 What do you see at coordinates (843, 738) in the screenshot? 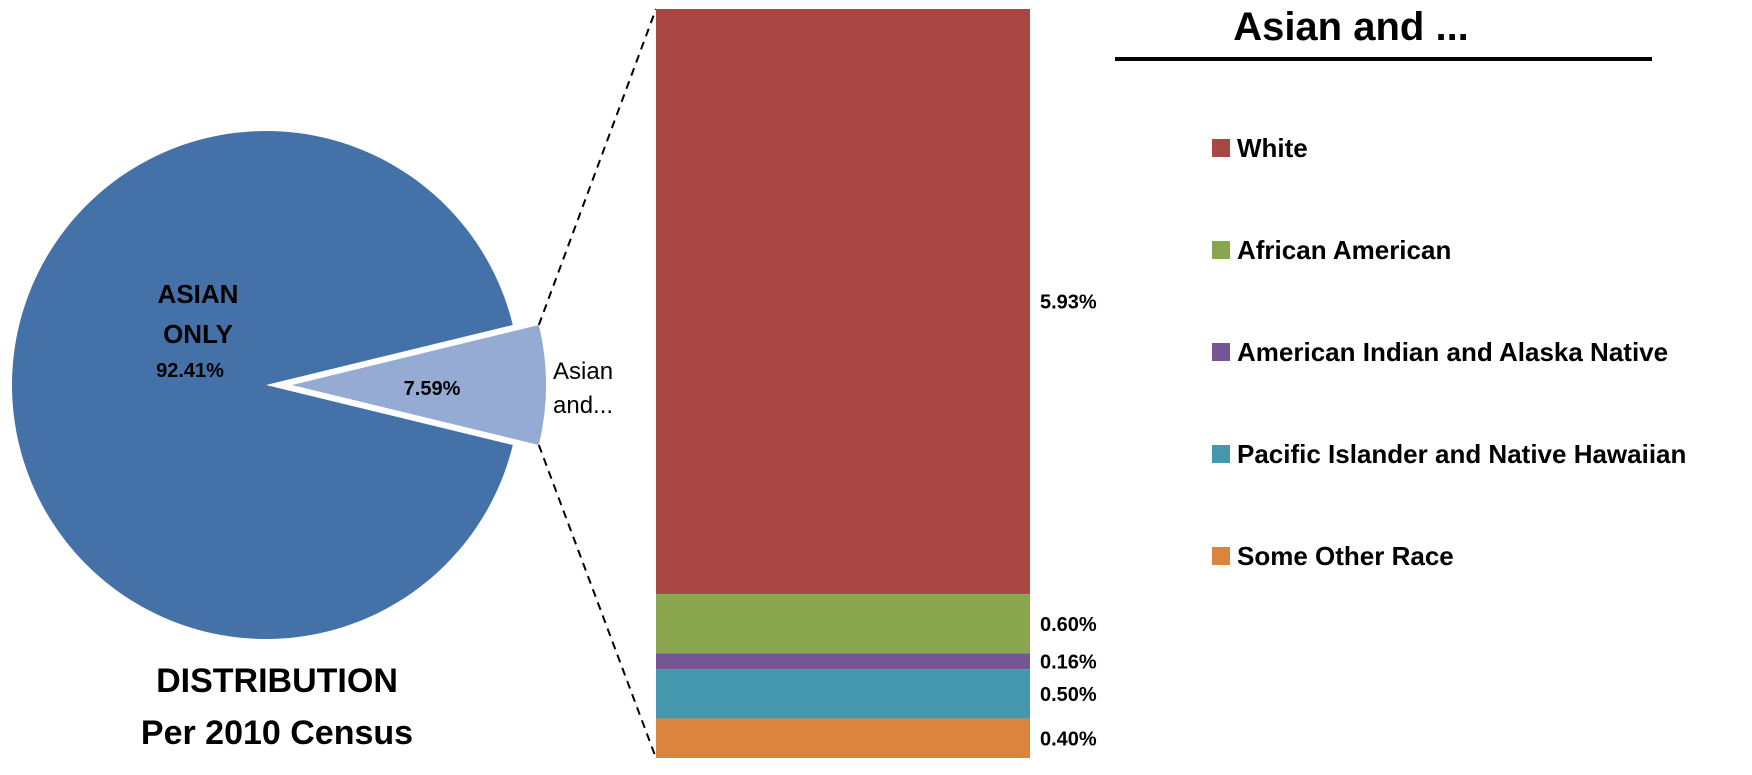
I see `bar-segment-some-other-race` at bounding box center [843, 738].